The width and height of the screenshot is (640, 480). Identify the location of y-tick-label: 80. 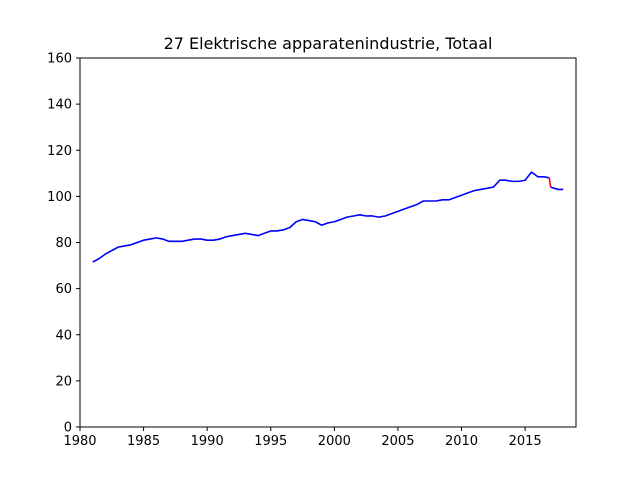
(63, 243).